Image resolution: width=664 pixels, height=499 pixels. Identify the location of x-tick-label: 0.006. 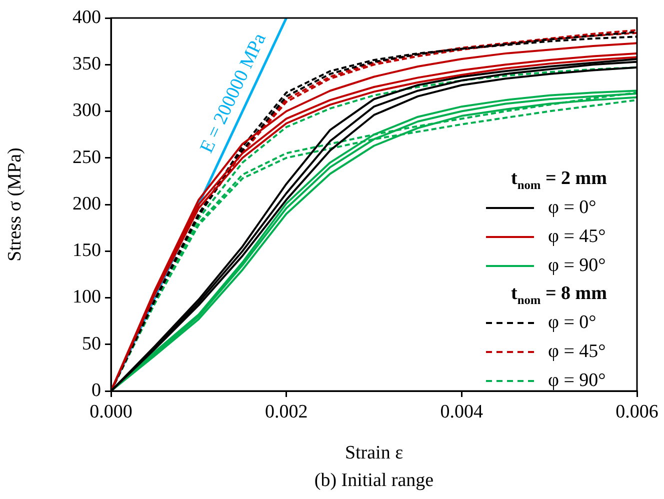
(637, 411).